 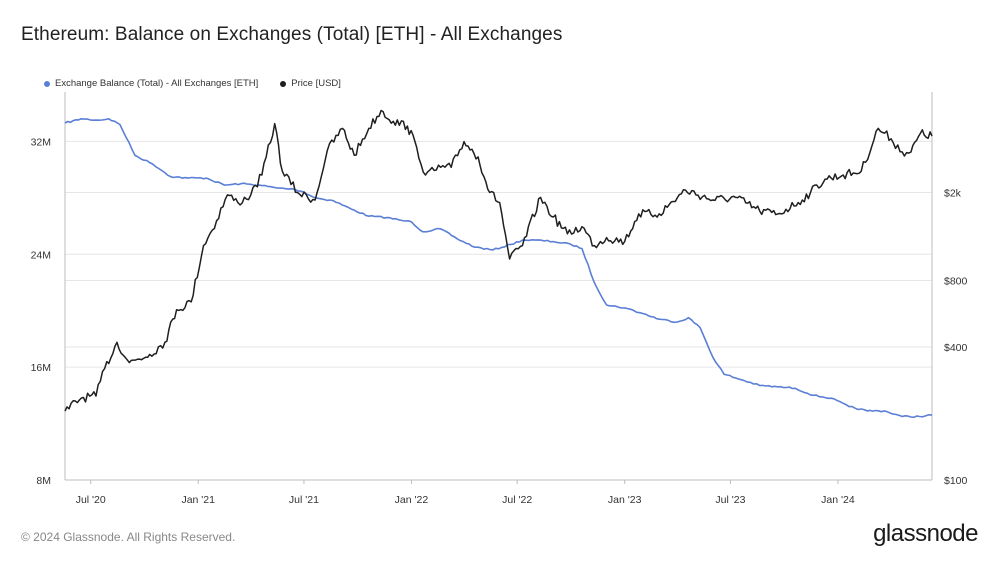 What do you see at coordinates (283, 83) in the screenshot?
I see `legend-price-dot` at bounding box center [283, 83].